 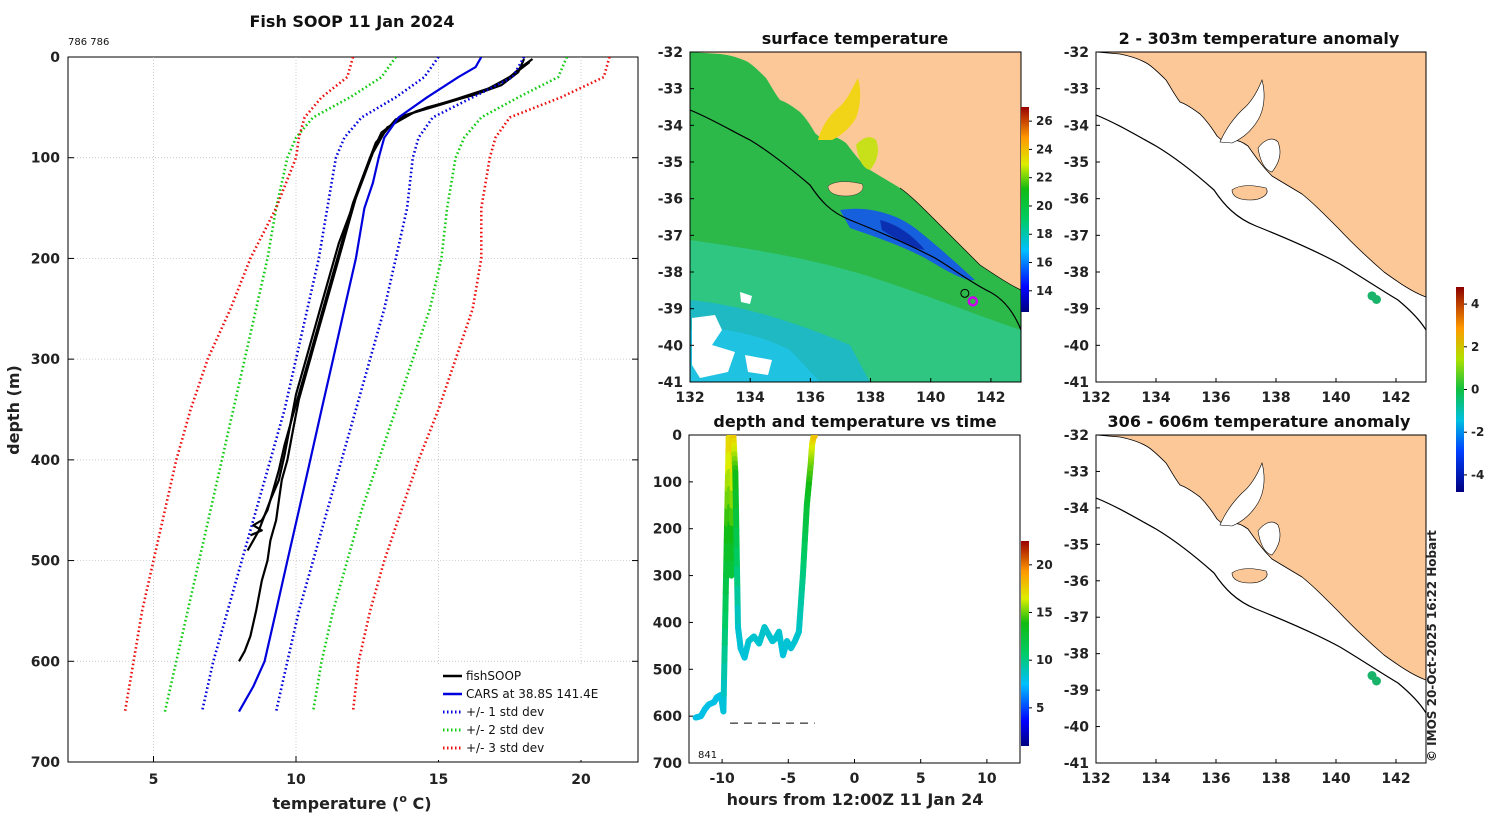 I want to click on anomaly-colorbar-tick-label: 4, so click(x=1475, y=304).